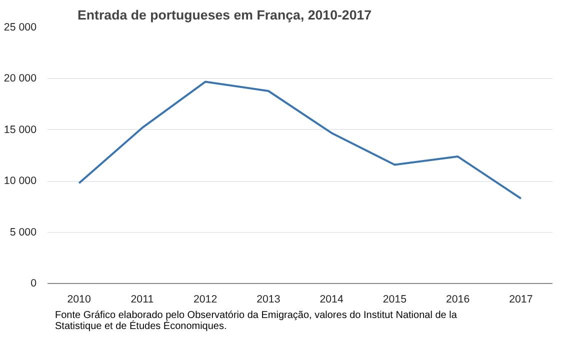 The height and width of the screenshot is (340, 567). What do you see at coordinates (332, 300) in the screenshot?
I see `x-tick-label: 2014` at bounding box center [332, 300].